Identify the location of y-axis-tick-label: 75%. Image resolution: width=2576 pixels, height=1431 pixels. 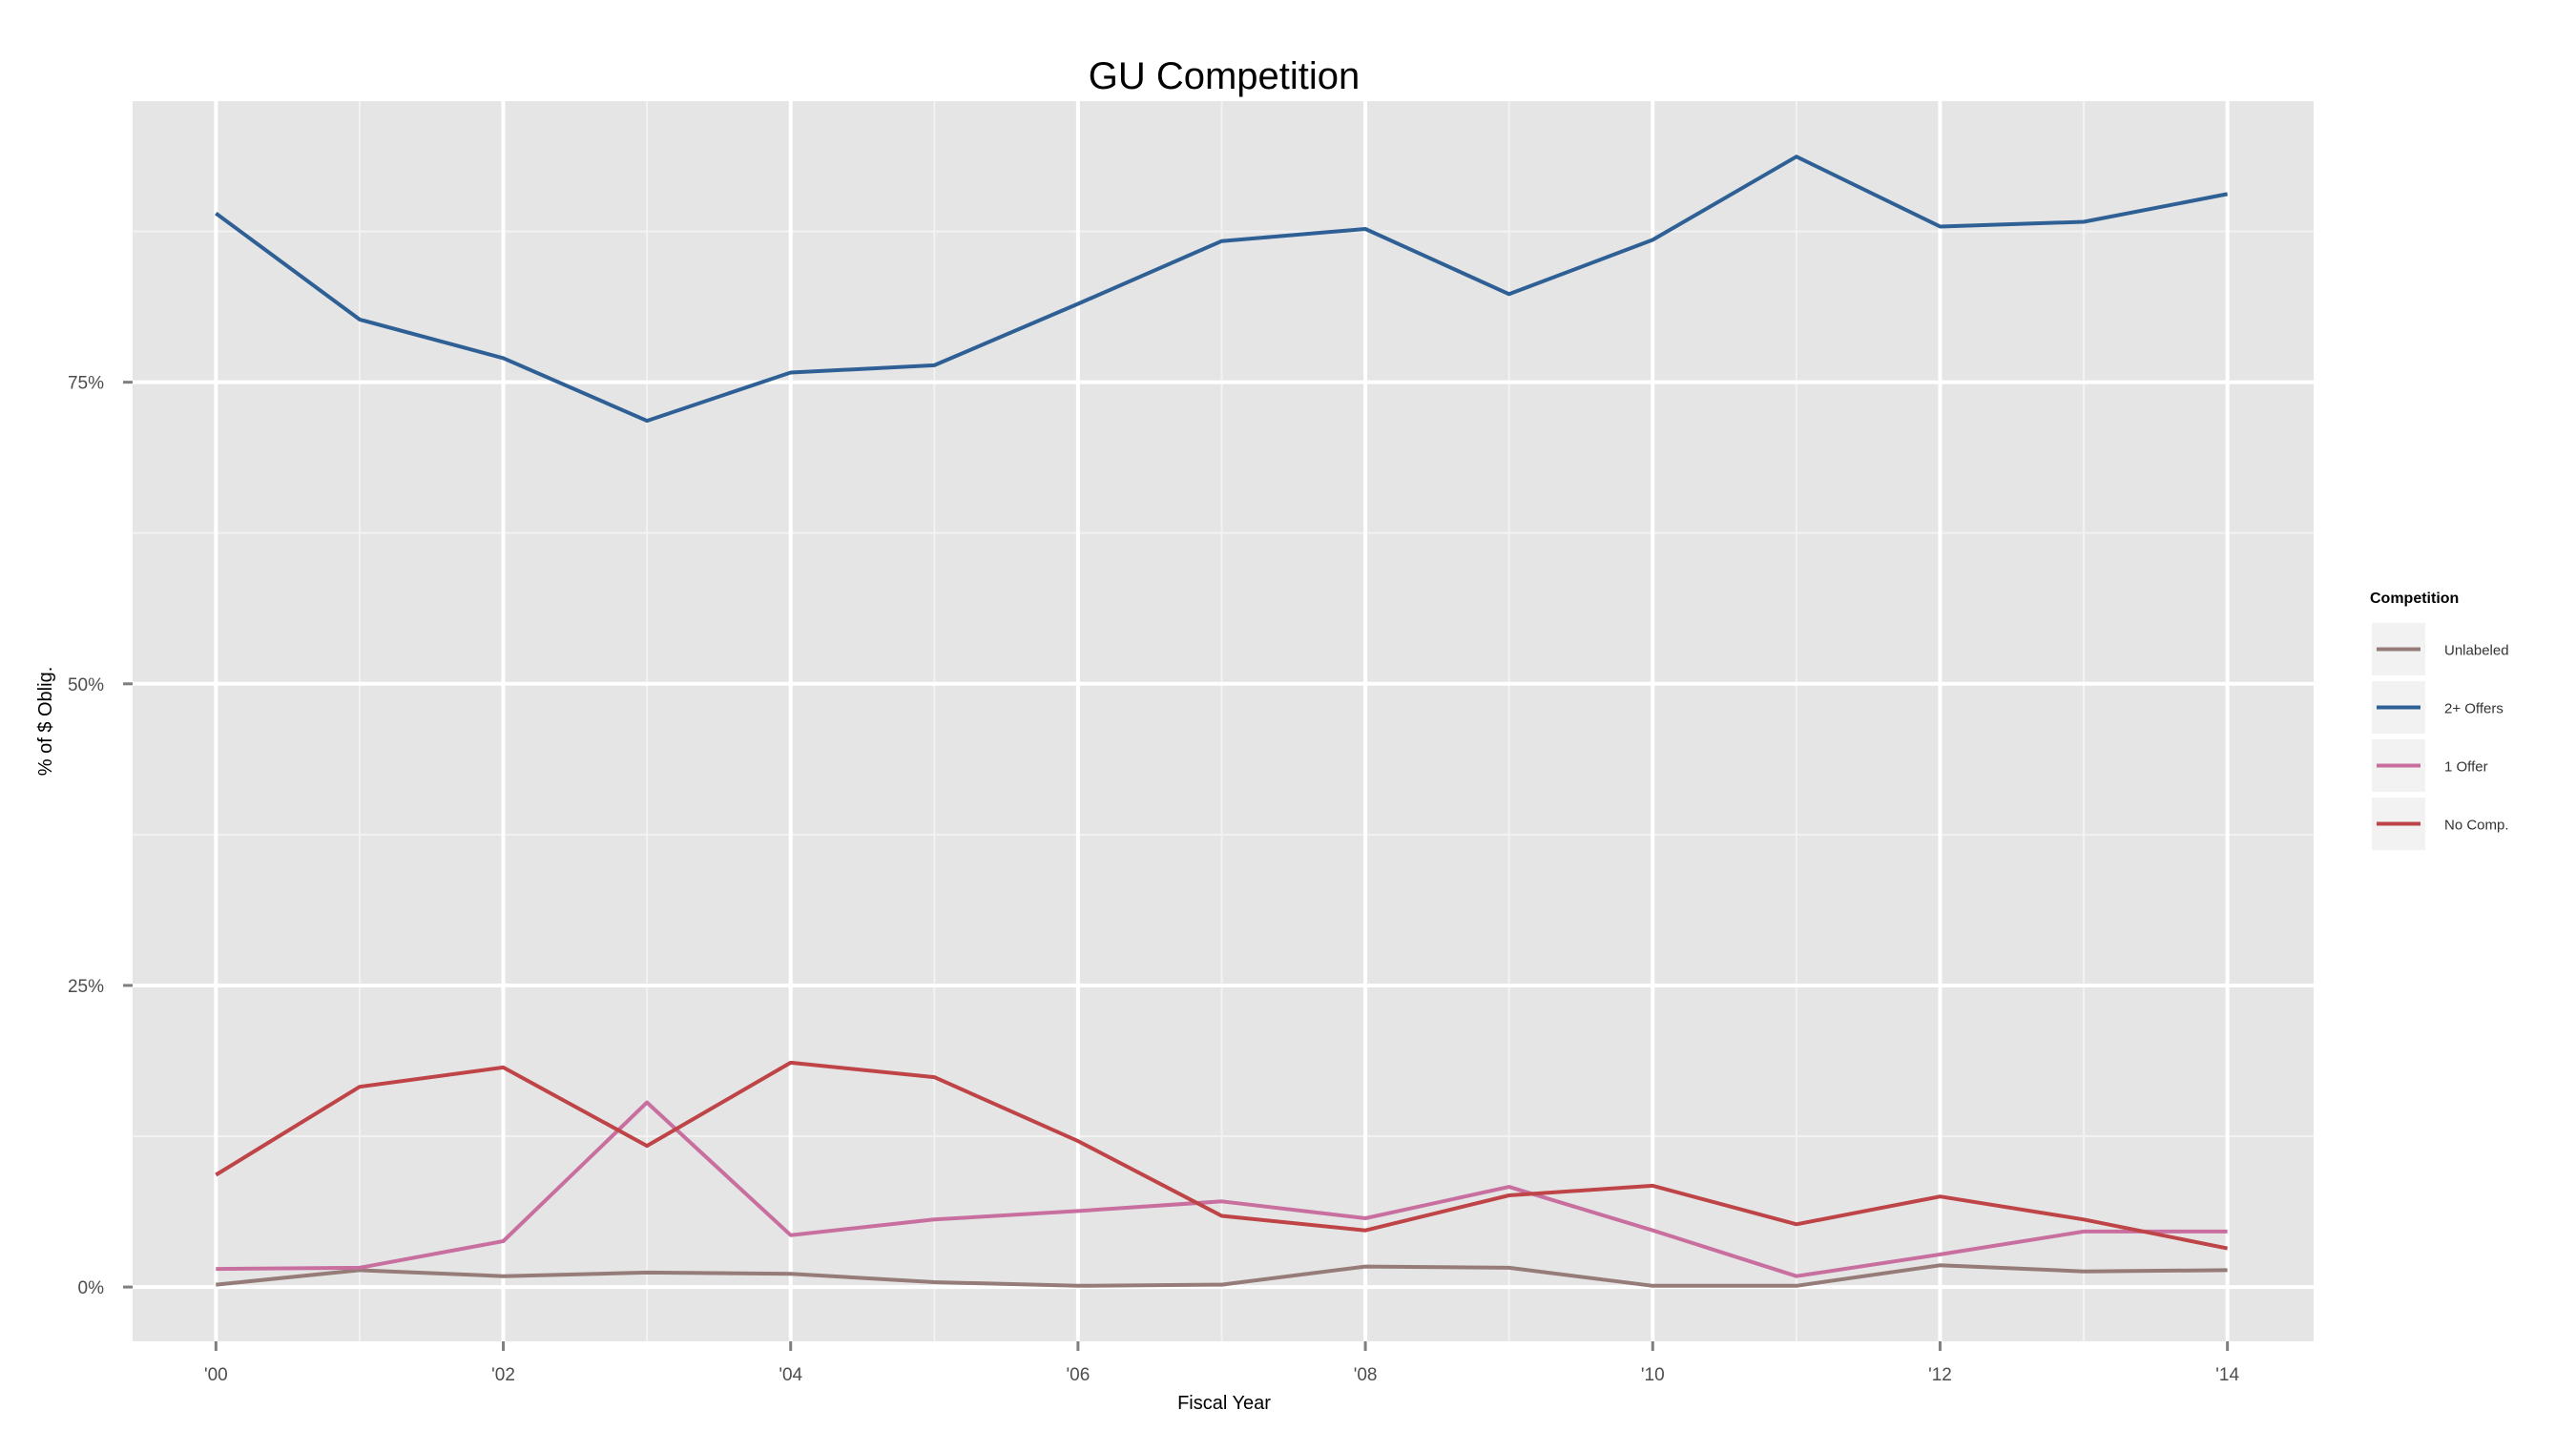
(86, 384).